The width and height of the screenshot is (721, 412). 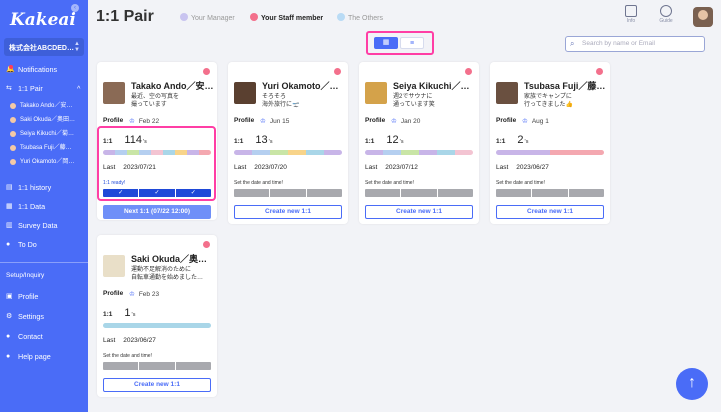 What do you see at coordinates (254, 17) in the screenshot?
I see `staff-icon` at bounding box center [254, 17].